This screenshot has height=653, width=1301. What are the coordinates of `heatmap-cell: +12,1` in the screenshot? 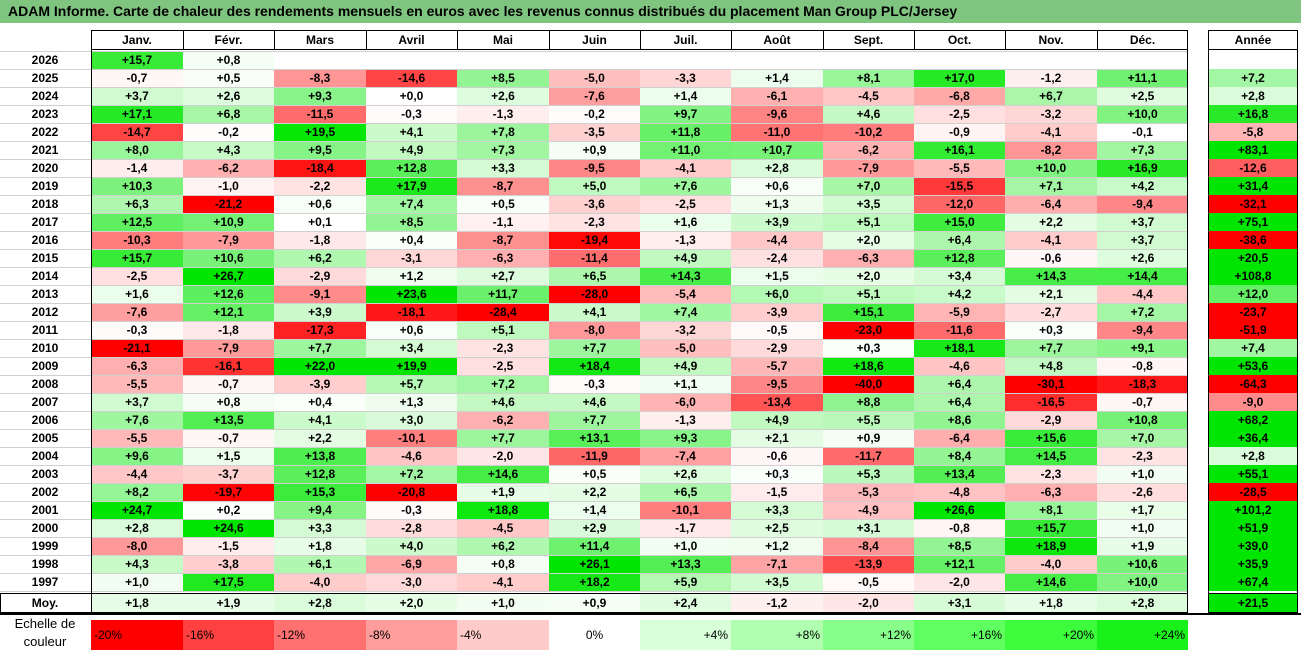 It's located at (959, 564).